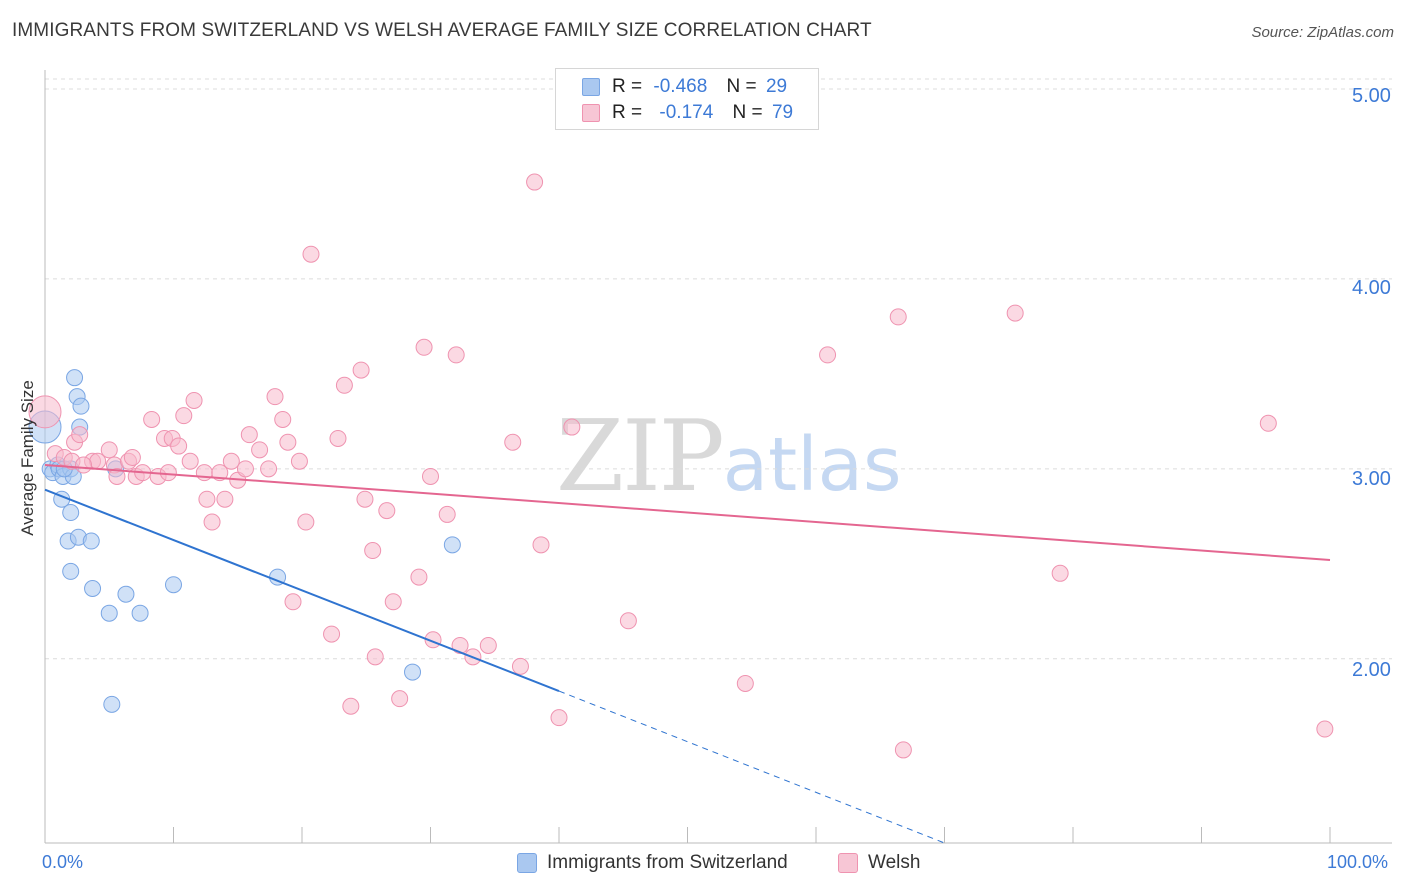 This screenshot has width=1406, height=892. What do you see at coordinates (686, 112) in the screenshot?
I see `r-value-welsh: -0.174` at bounding box center [686, 112].